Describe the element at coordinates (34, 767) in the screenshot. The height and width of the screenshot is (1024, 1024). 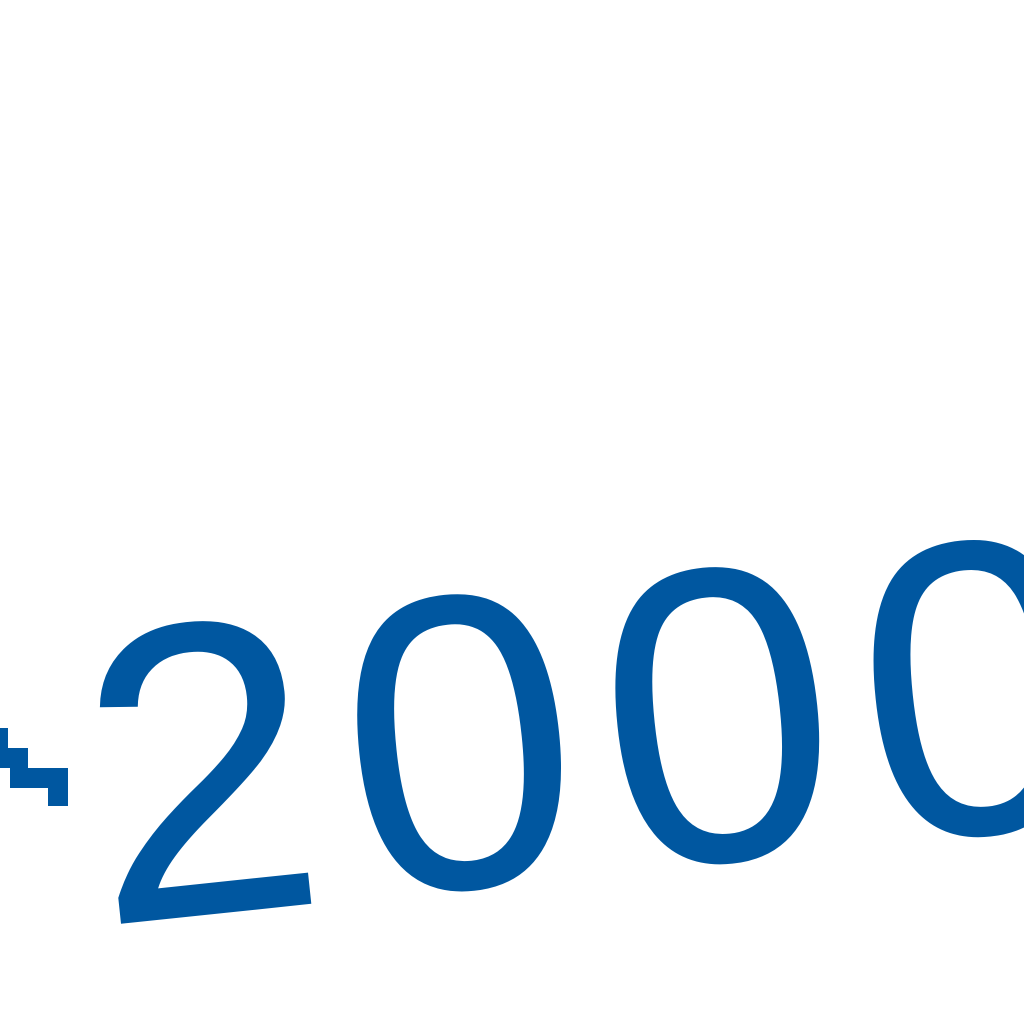
I see `glyph-fragment` at that location.